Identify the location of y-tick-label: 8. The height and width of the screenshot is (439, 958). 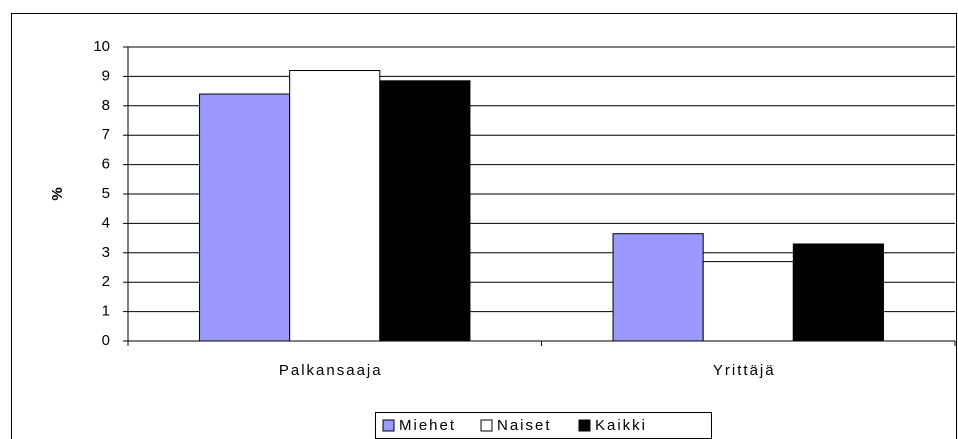
(106, 105).